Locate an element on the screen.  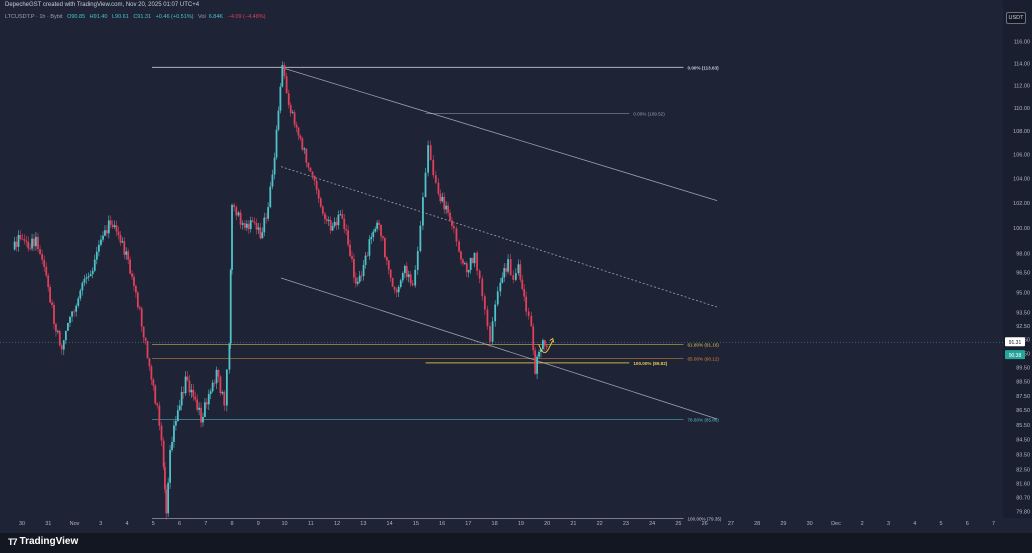
y-tick-label: 86.50 is located at coordinates (1023, 411).